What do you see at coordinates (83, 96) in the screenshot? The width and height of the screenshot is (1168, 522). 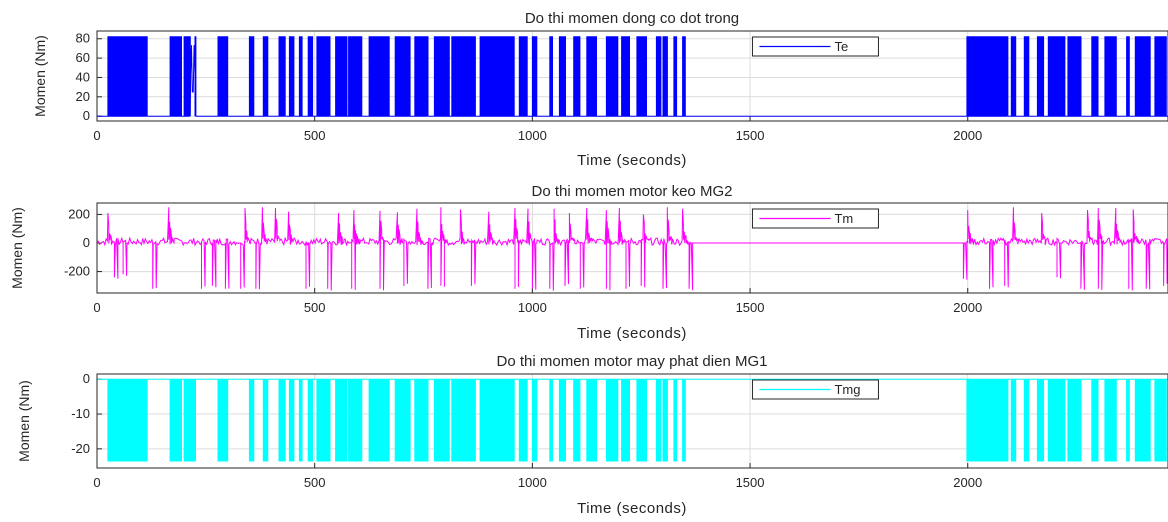 I see `y-tick-label: 20` at bounding box center [83, 96].